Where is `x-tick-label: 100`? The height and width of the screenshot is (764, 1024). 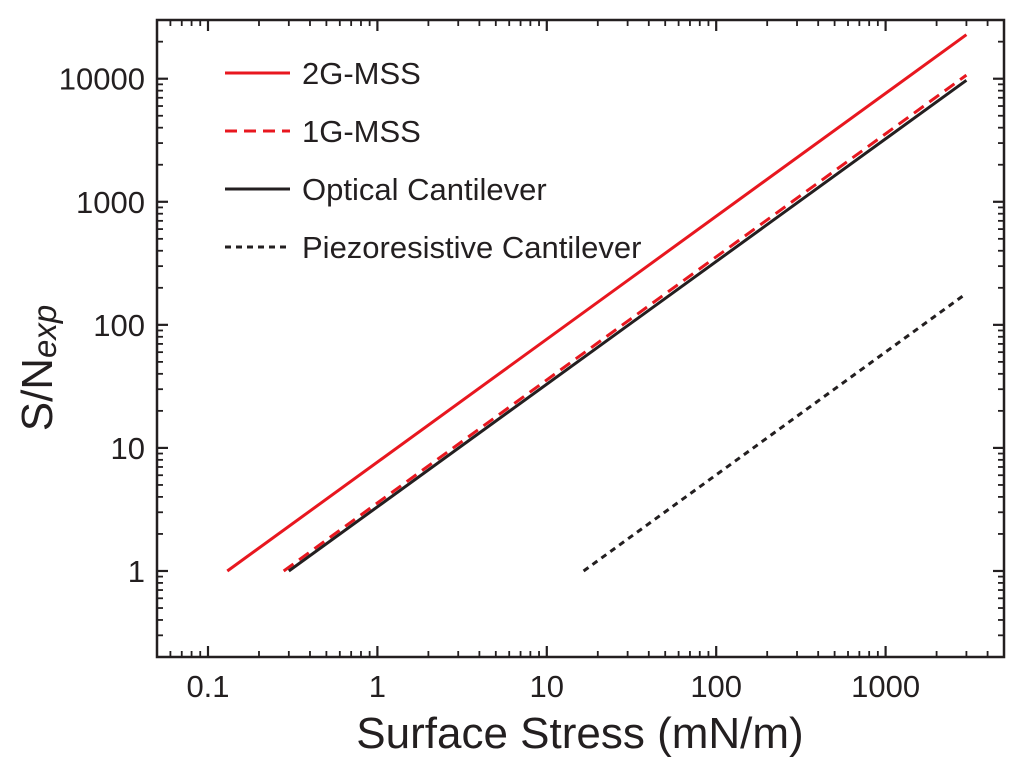
x-tick-label: 100 is located at coordinates (716, 686).